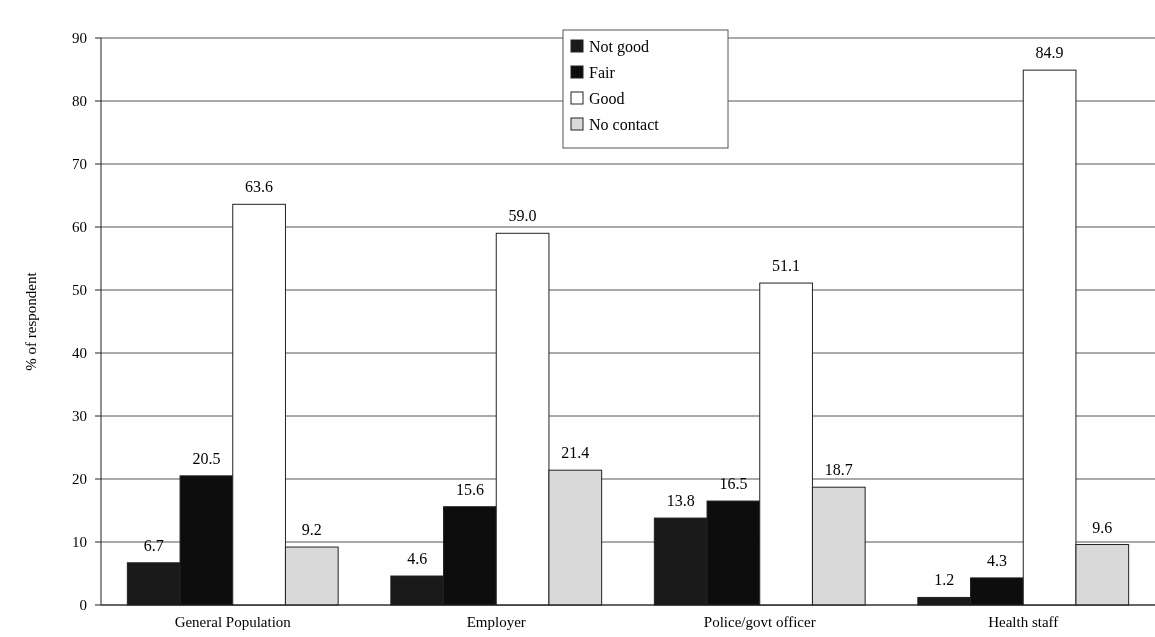 This screenshot has height=637, width=1155. Describe the element at coordinates (79, 416) in the screenshot. I see `y-tick-label: 30` at that location.